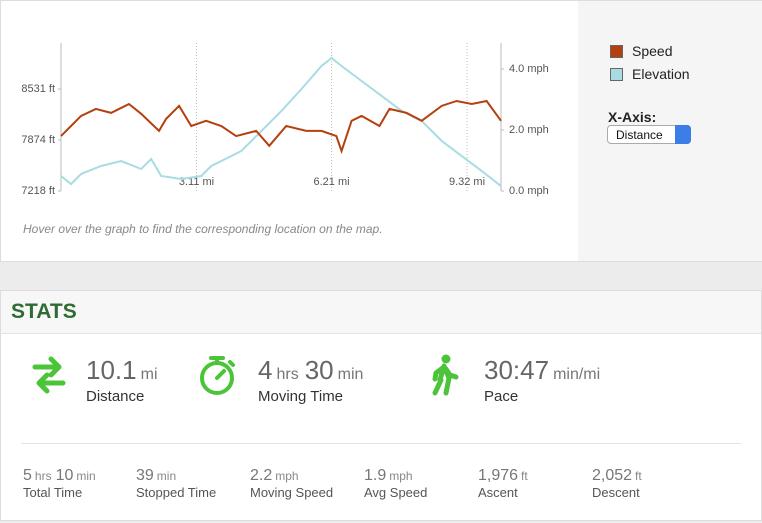  I want to click on stat-number: 5, so click(27, 475).